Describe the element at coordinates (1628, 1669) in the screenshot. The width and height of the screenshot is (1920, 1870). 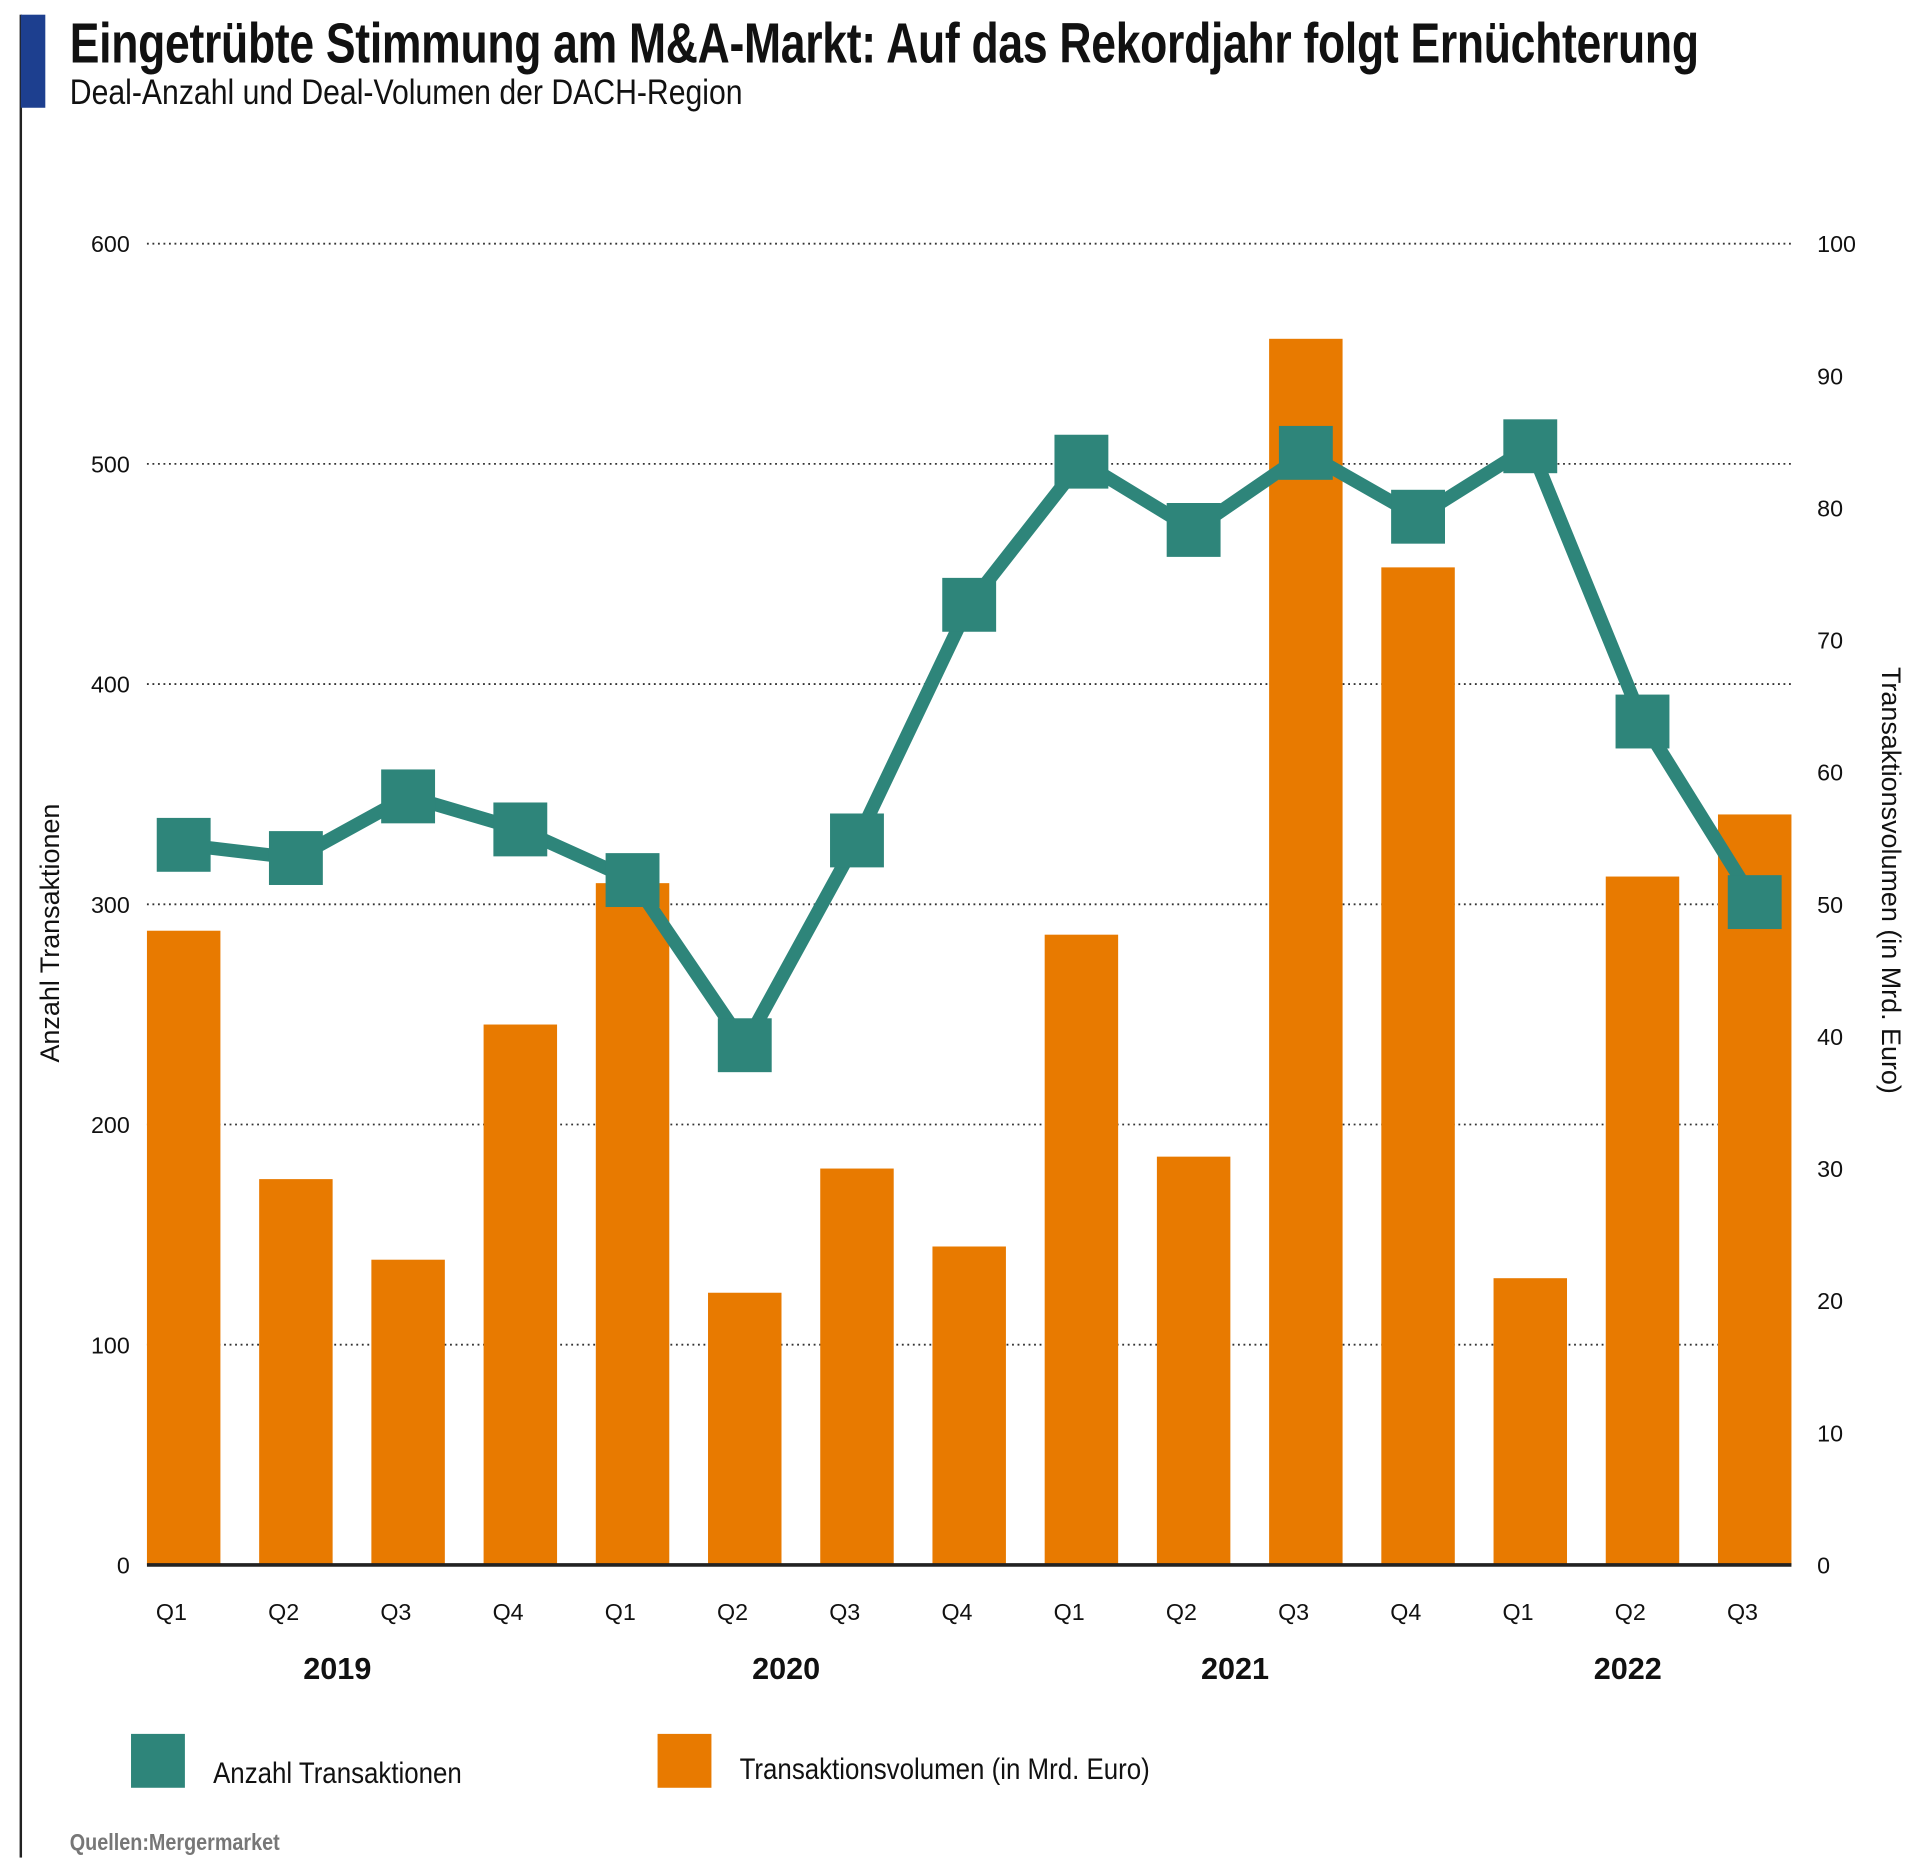
I see `year-label: 2022` at that location.